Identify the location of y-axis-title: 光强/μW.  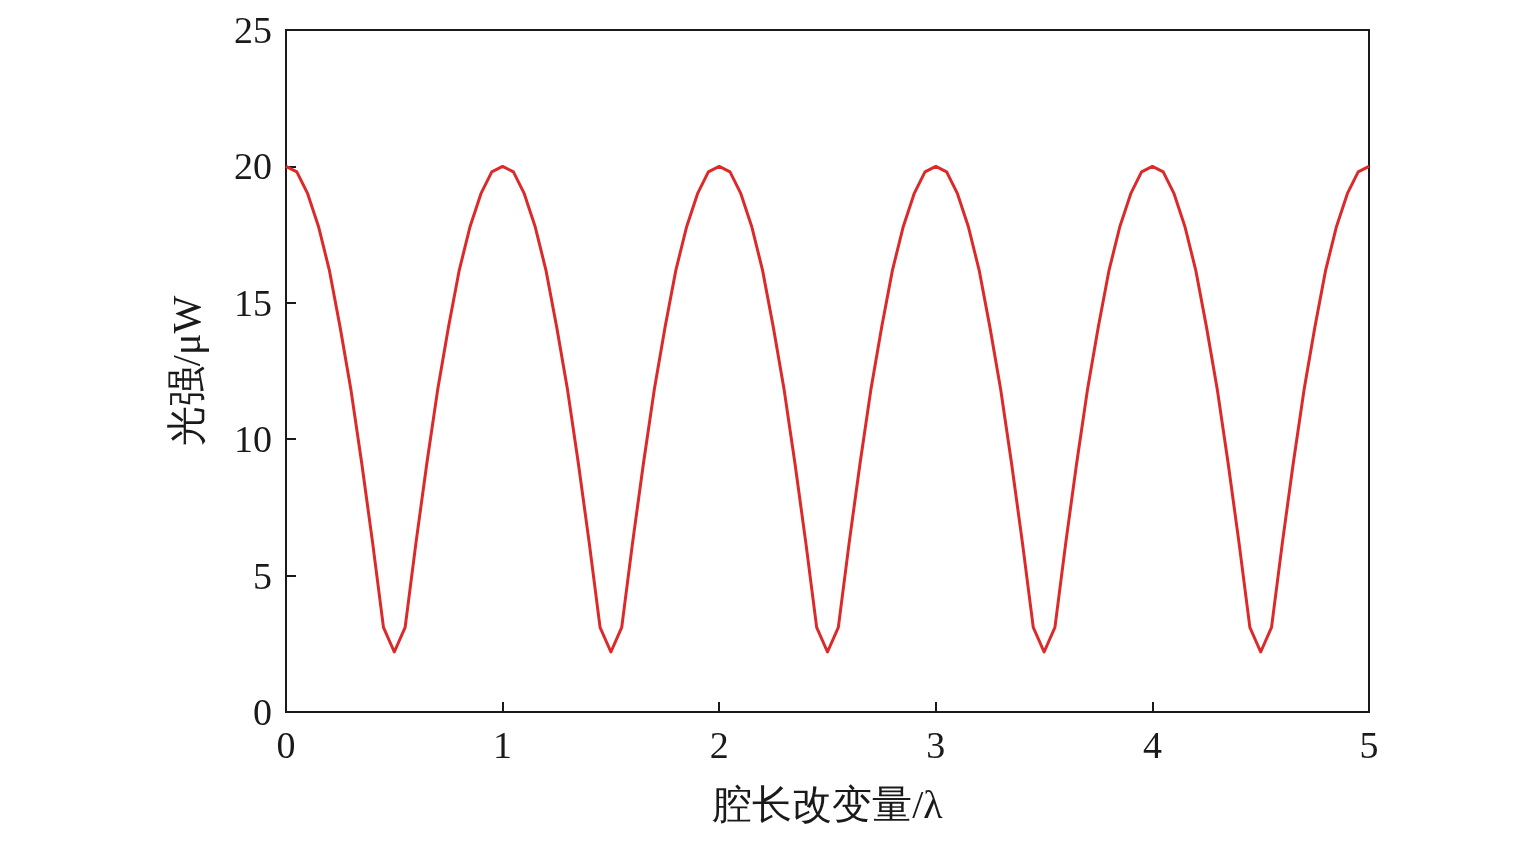
(186, 371).